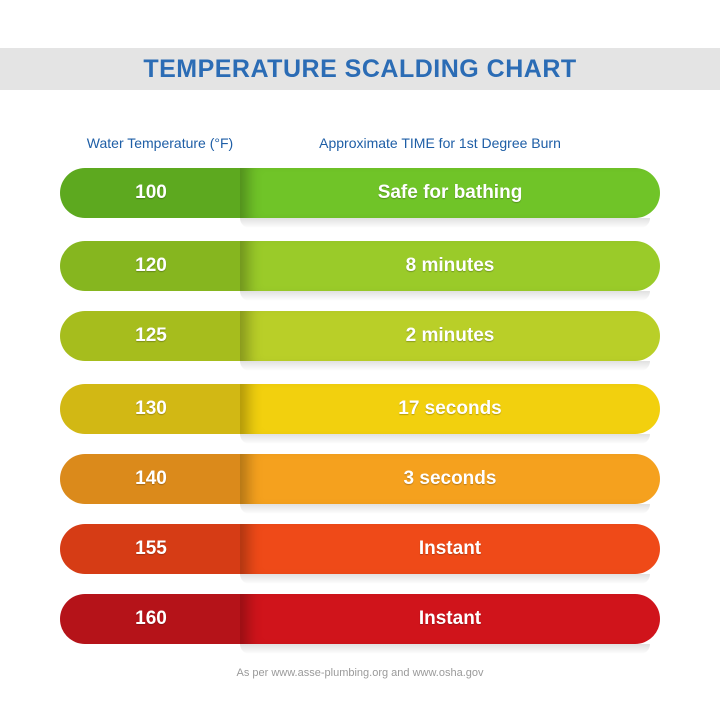 This screenshot has width=720, height=702. I want to click on table-row: 120 8 minutes, so click(360, 271).